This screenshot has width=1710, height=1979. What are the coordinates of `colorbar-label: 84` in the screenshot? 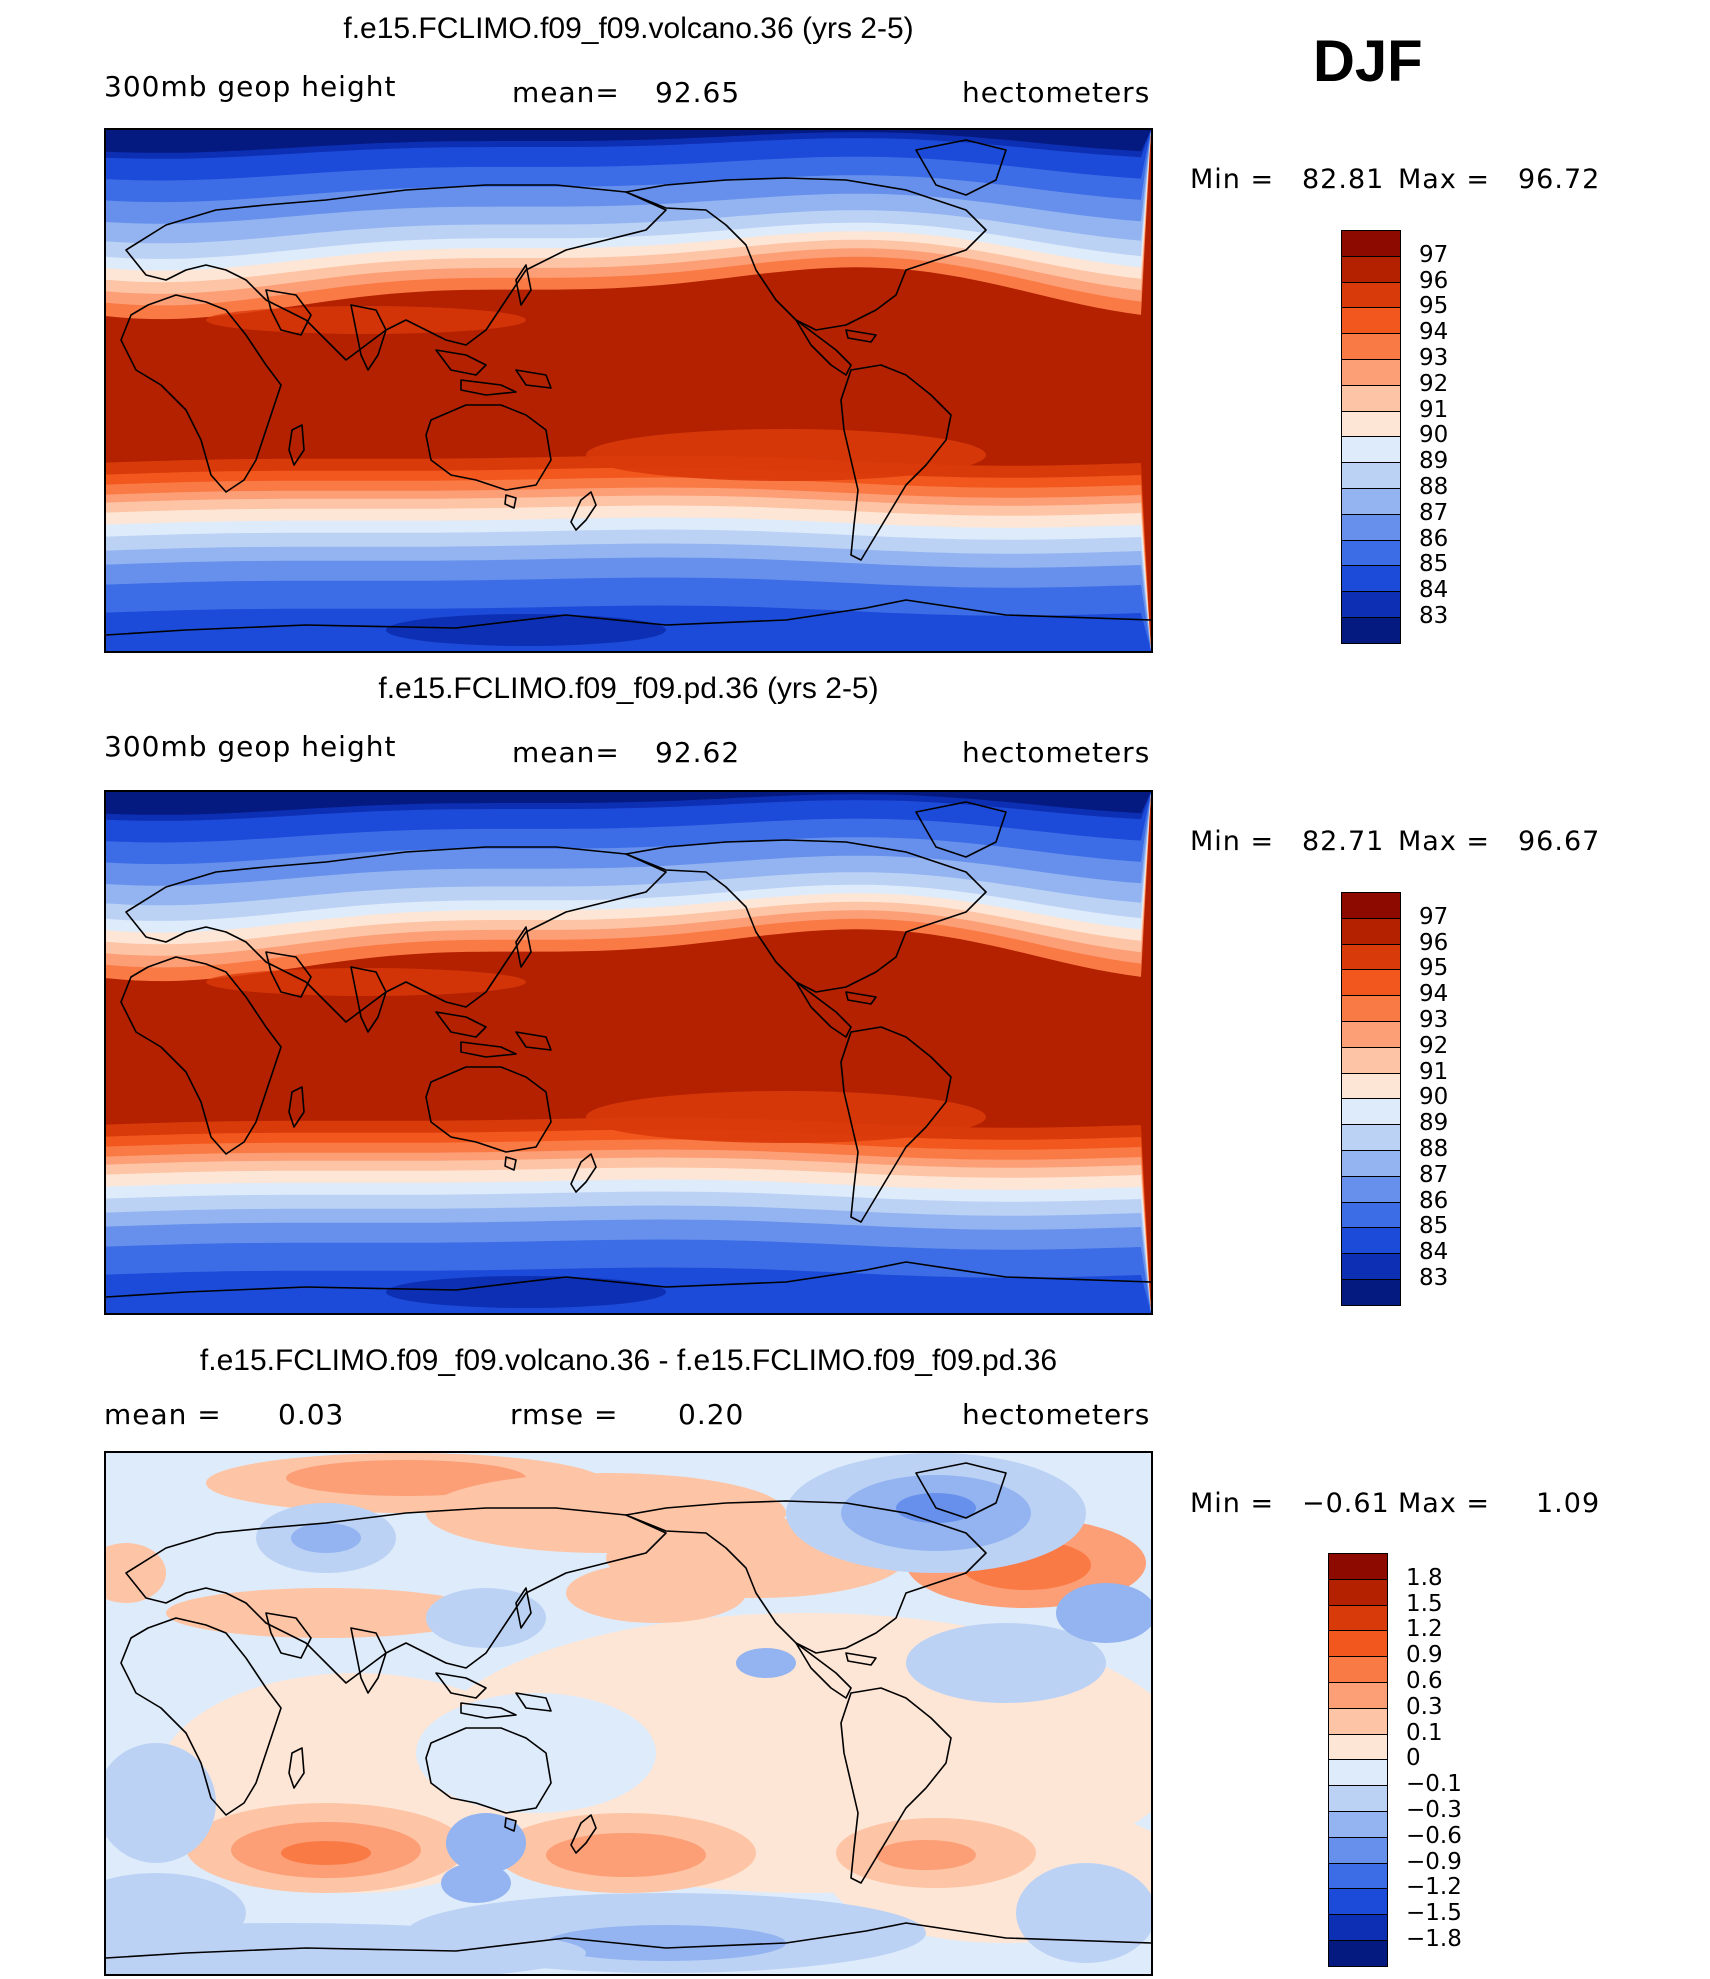 It's located at (1434, 590).